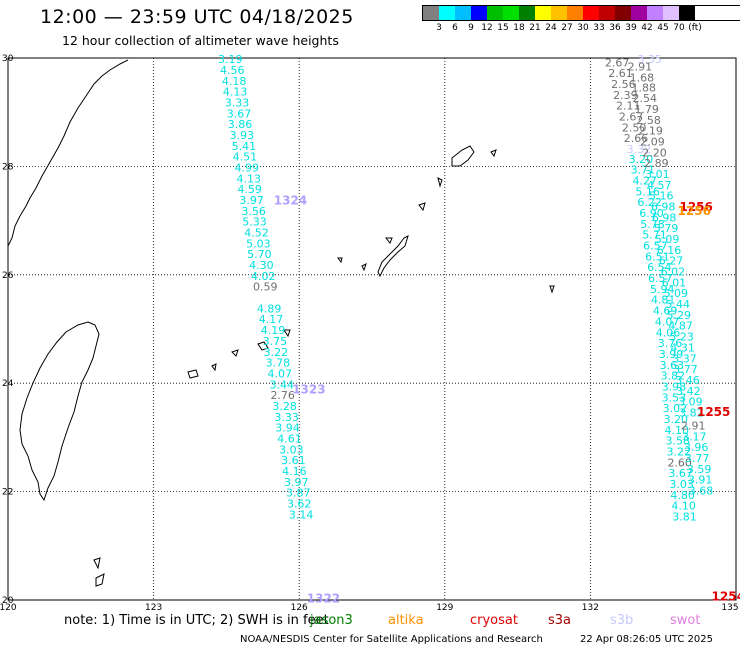  Describe the element at coordinates (59, 411) in the screenshot. I see `taiwan-outline` at that location.